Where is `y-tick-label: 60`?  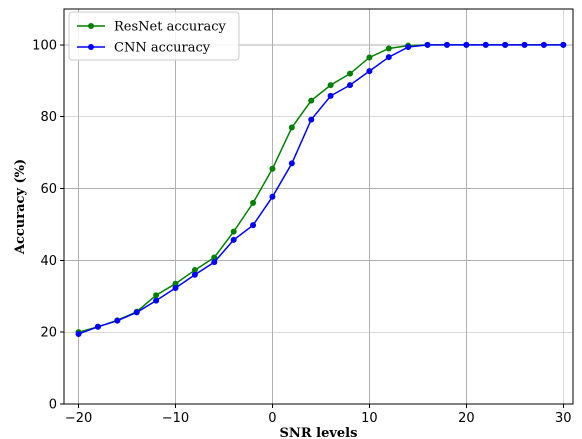 y-tick-label: 60 is located at coordinates (48, 189).